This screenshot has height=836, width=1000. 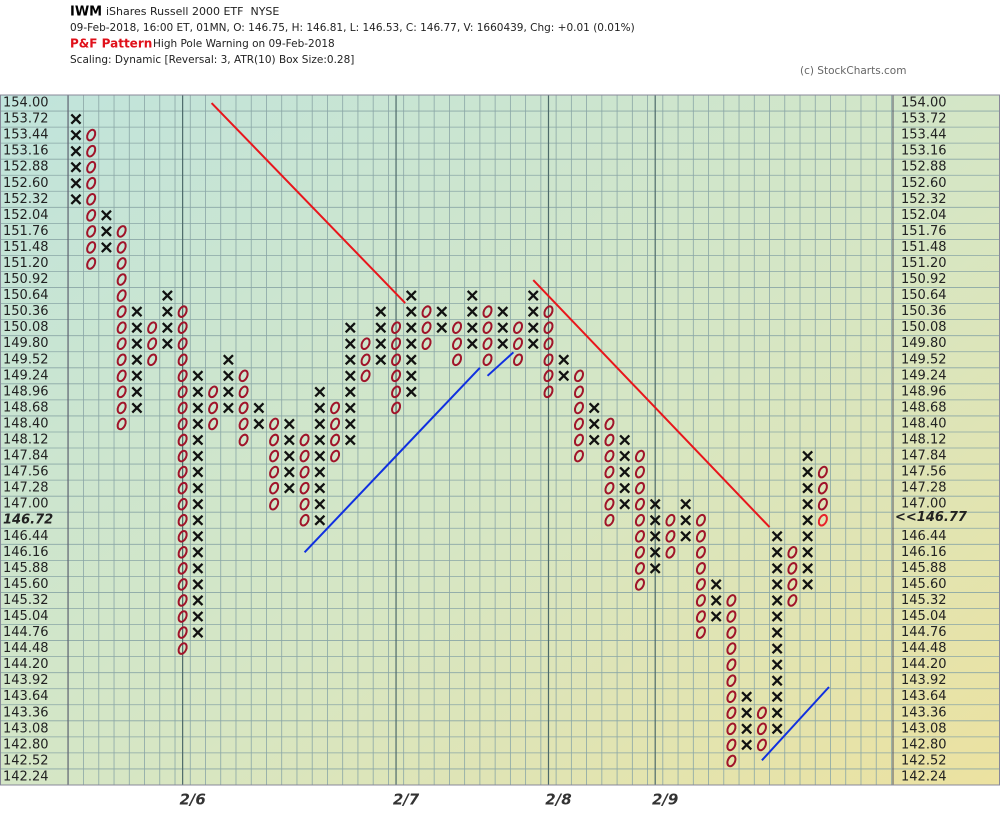 What do you see at coordinates (924, 632) in the screenshot?
I see `y-tick-label-right: 144.76` at bounding box center [924, 632].